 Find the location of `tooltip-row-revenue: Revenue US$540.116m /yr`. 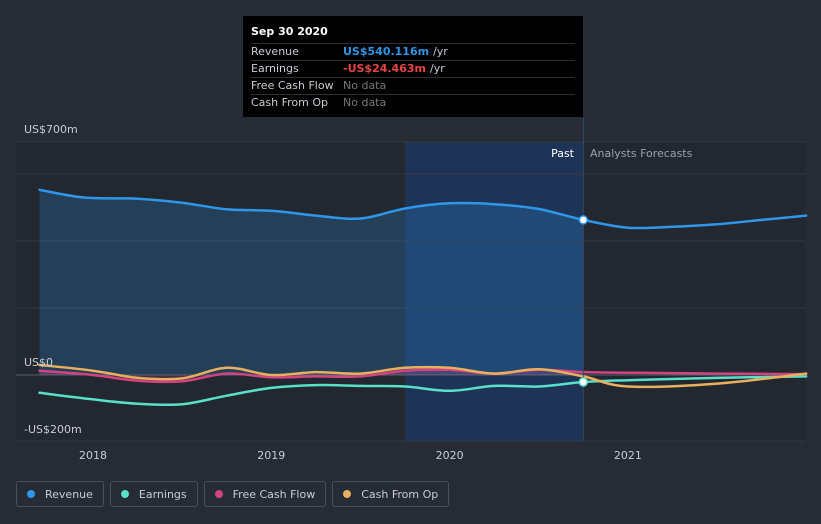

tooltip-row-revenue: Revenue US$540.116m /yr is located at coordinates (413, 51).